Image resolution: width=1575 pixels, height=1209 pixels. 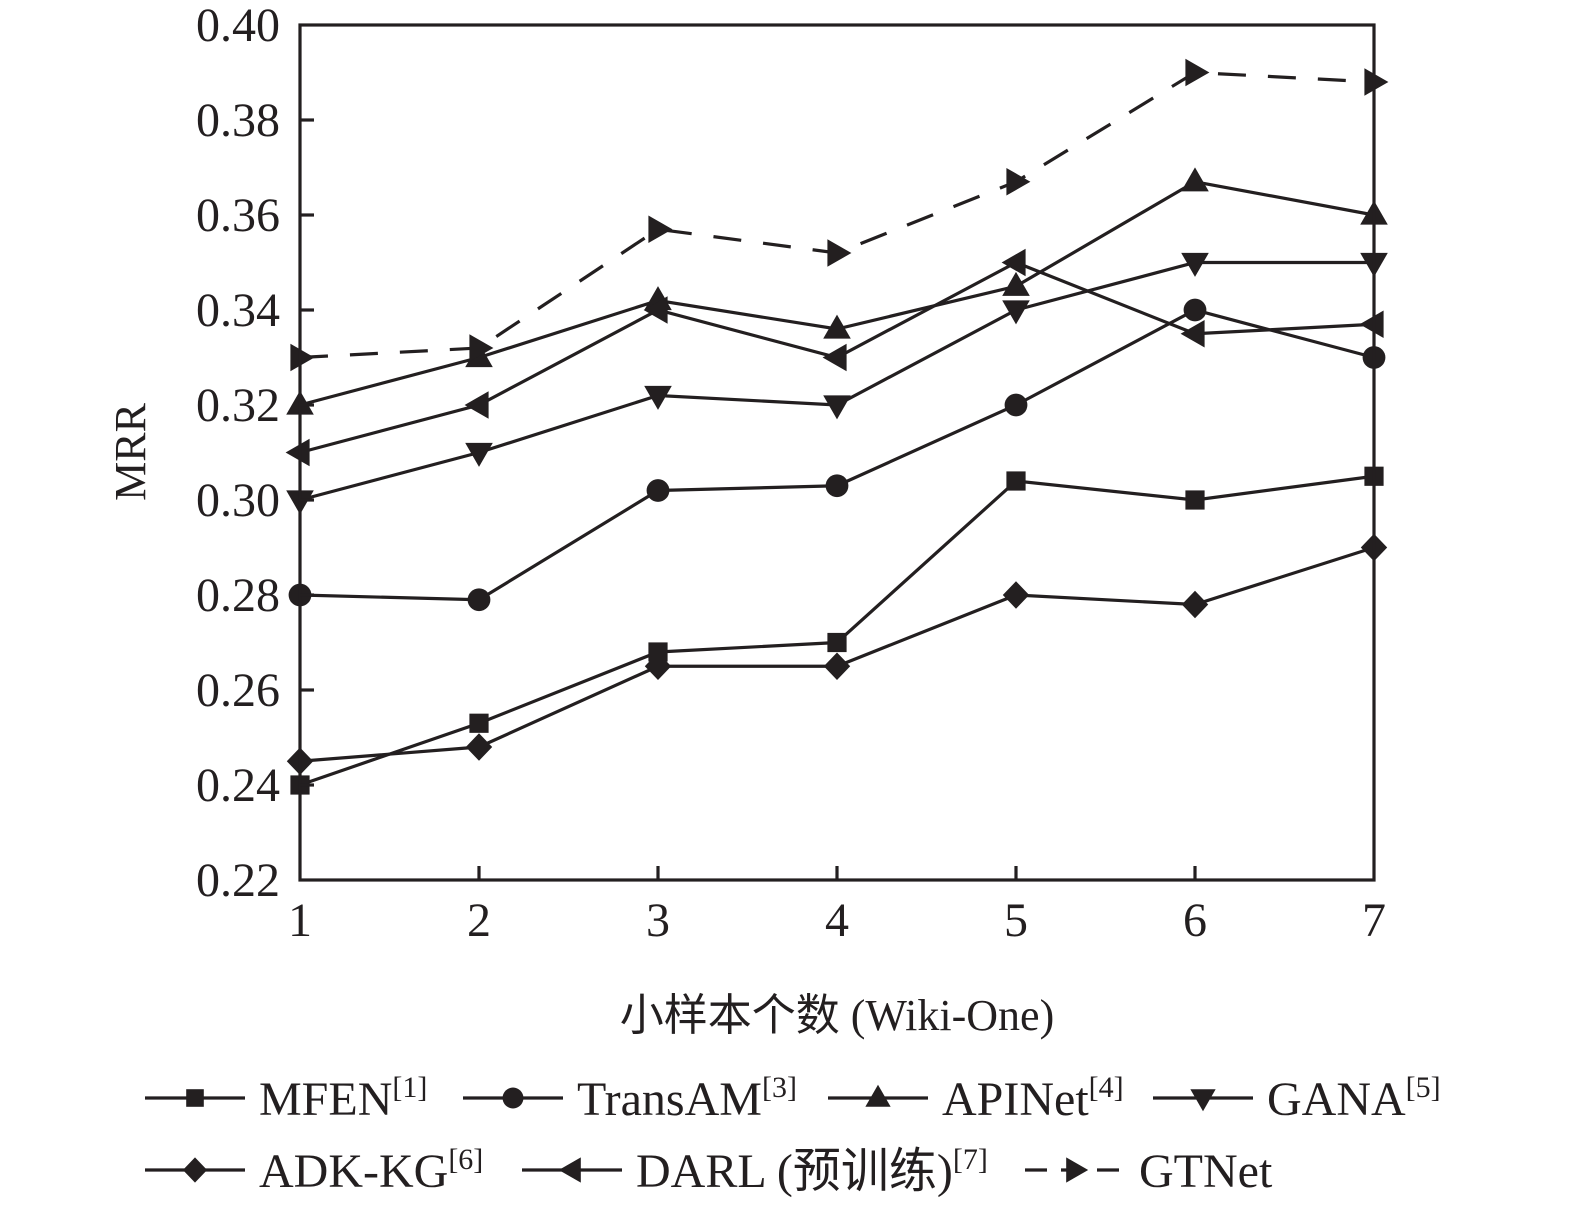 What do you see at coordinates (970, 1159) in the screenshot?
I see `legend-ref: [7]` at bounding box center [970, 1159].